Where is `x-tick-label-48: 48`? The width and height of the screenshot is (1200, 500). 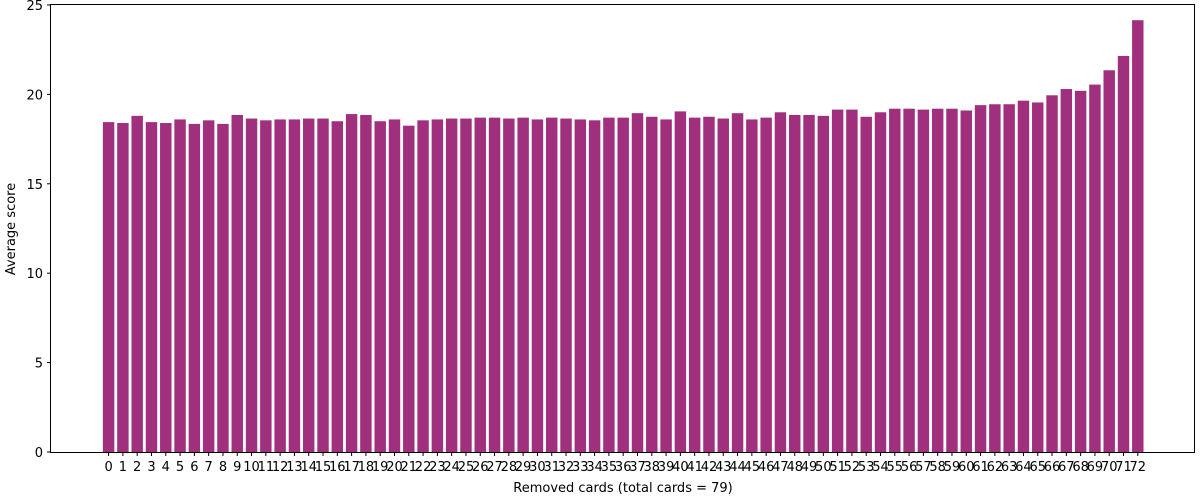
x-tick-label-48: 48 is located at coordinates (794, 467).